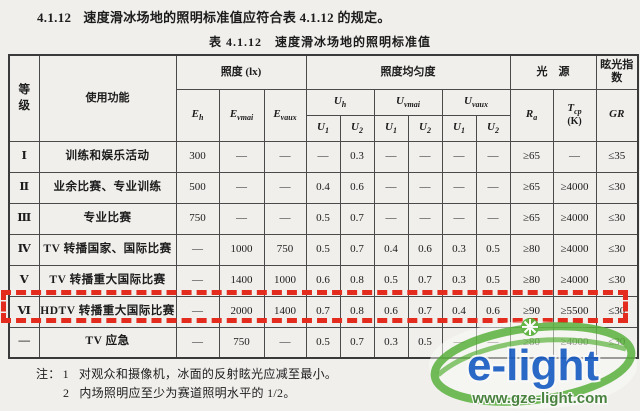 The width and height of the screenshot is (640, 411). I want to click on function-cell: 业余比赛、专业训练, so click(107, 187).